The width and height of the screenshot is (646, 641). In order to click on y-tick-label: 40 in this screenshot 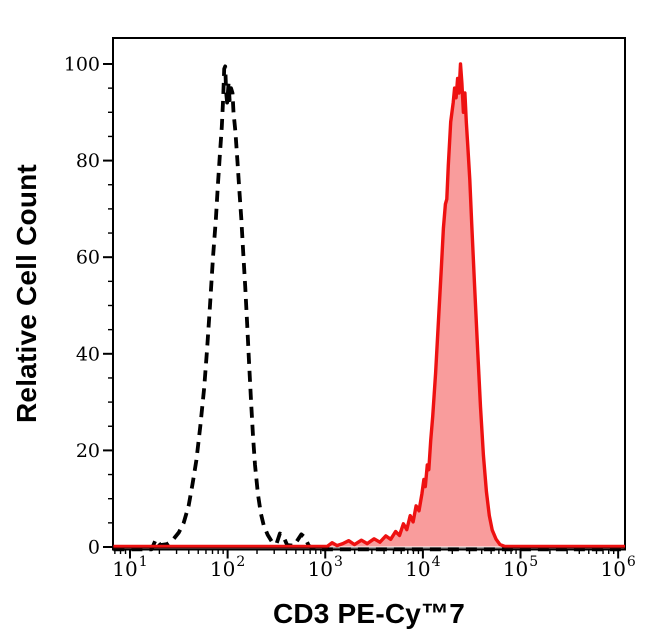, I will do `click(88, 354)`.